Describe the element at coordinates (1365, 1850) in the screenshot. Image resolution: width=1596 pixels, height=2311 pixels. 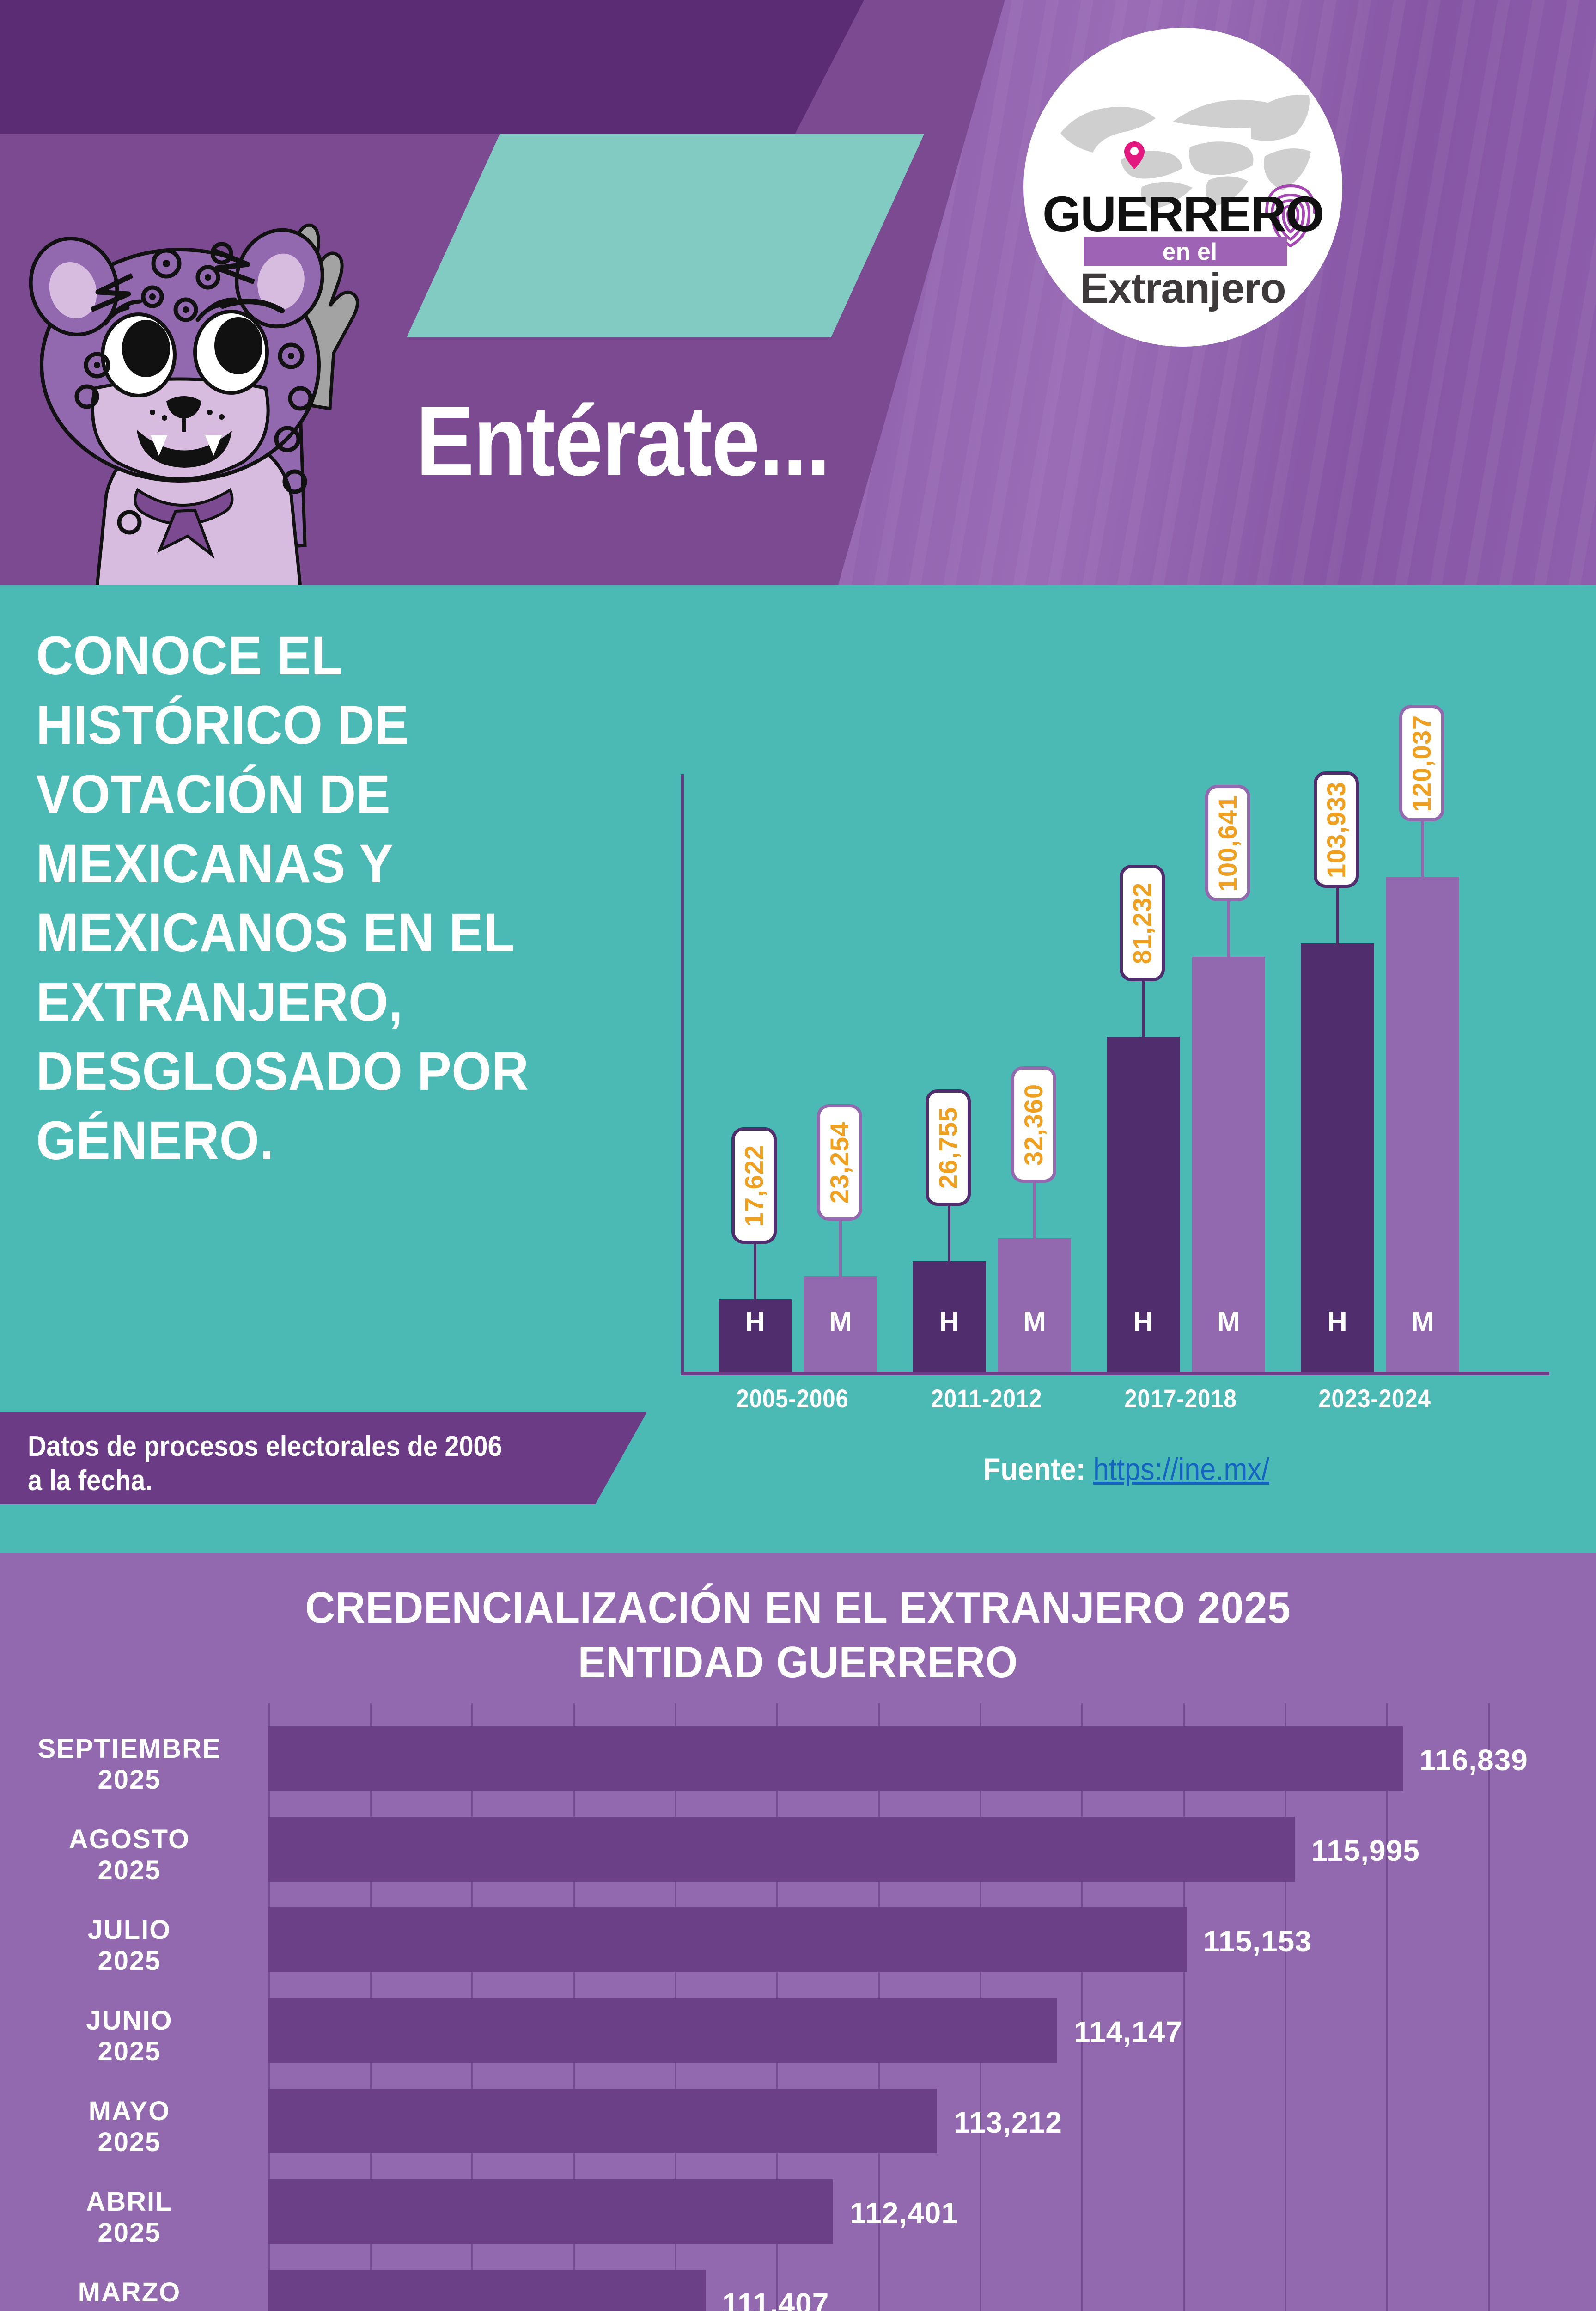
I see `row-value-label: 115,995` at that location.